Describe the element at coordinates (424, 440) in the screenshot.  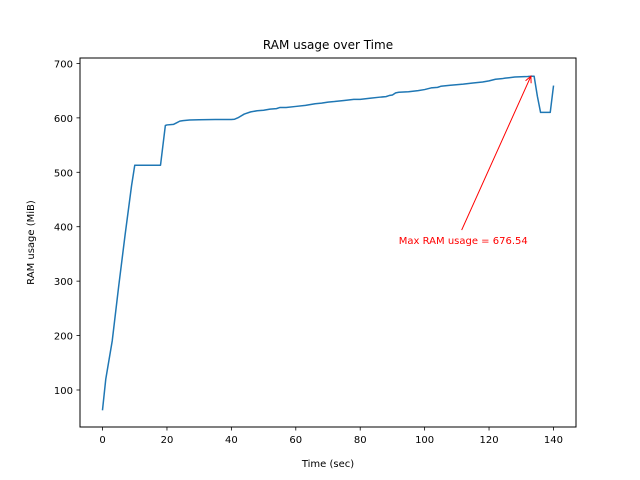
I see `x-tick-label: 100` at that location.